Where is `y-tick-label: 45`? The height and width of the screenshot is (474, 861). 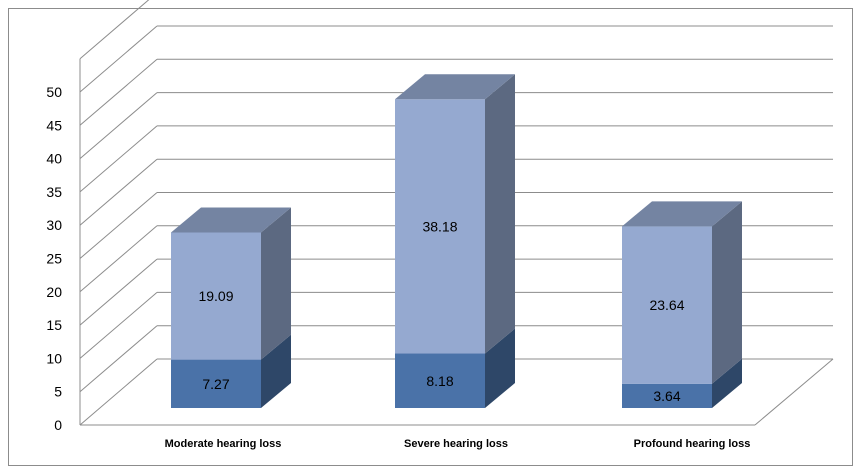 y-tick-label: 45 is located at coordinates (54, 125).